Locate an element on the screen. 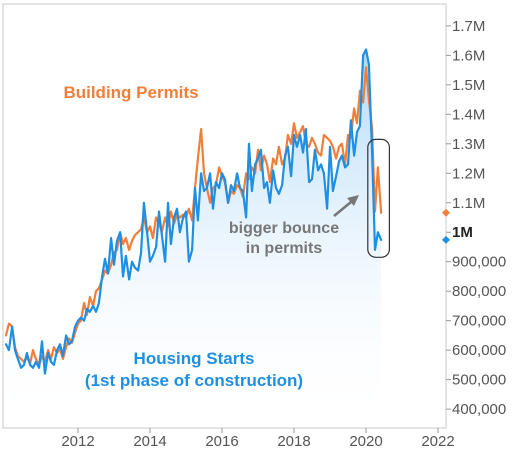 This screenshot has height=450, width=513. y-tick-label: 700,000 is located at coordinates (479, 321).